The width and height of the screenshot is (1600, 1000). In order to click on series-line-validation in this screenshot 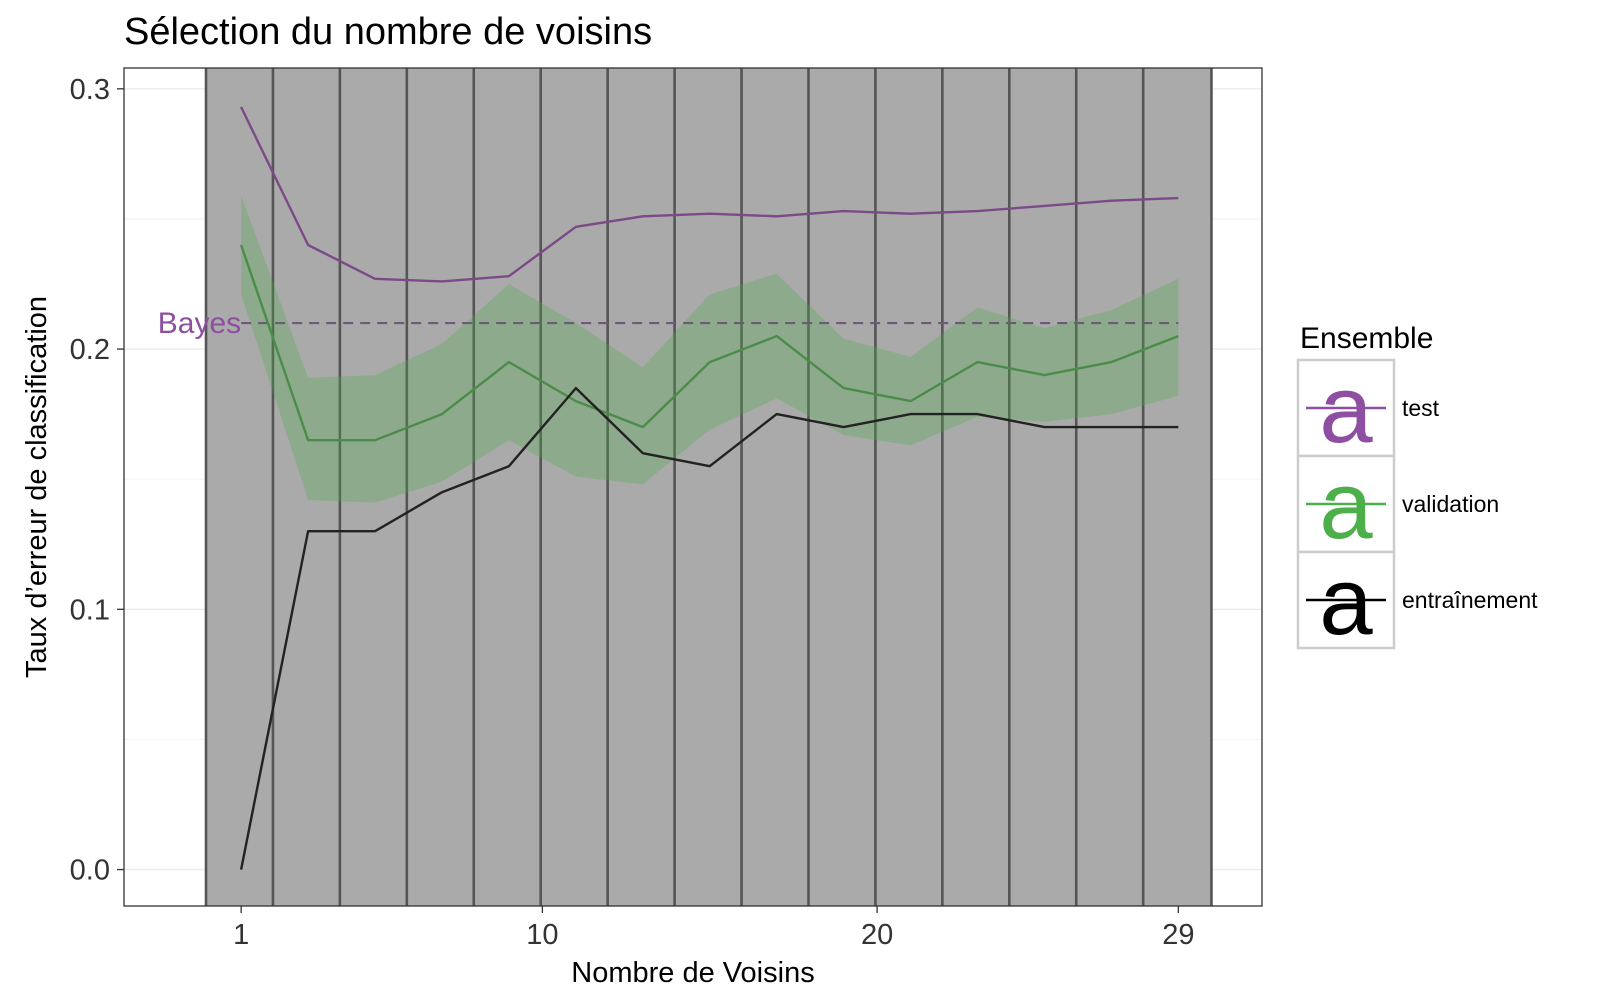, I will do `click(709, 343)`.